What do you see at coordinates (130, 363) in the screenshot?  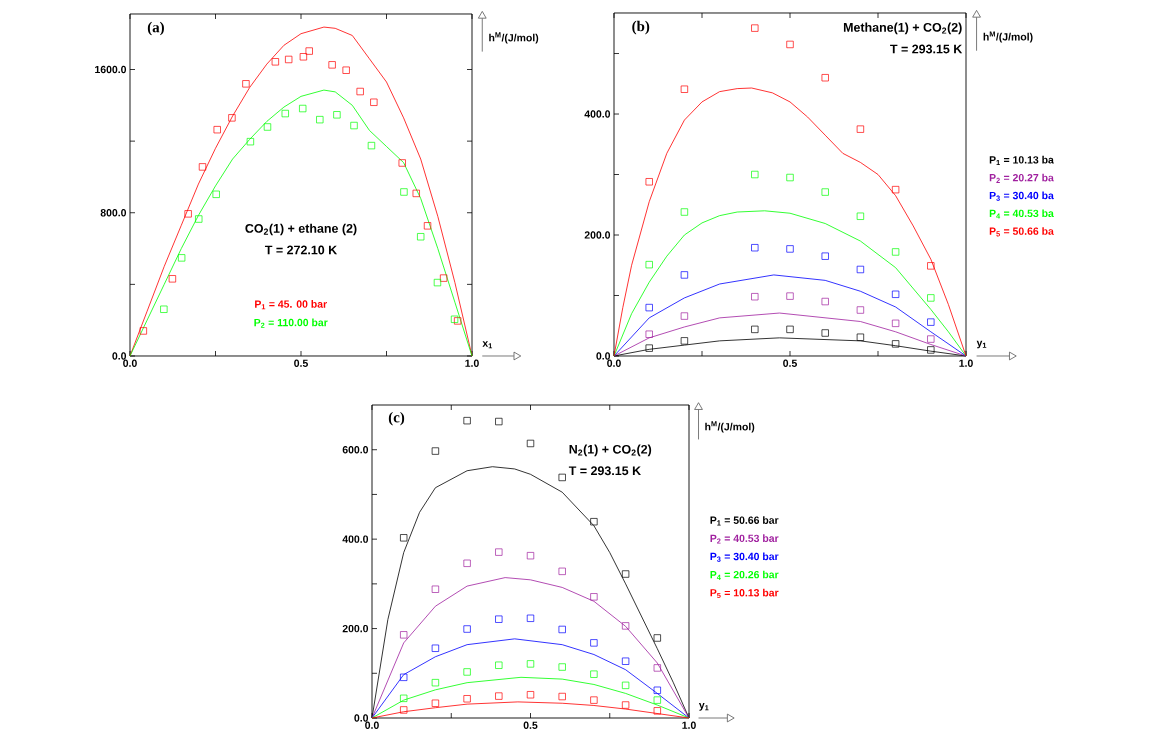 I see `x-tick-label: 0.0` at bounding box center [130, 363].